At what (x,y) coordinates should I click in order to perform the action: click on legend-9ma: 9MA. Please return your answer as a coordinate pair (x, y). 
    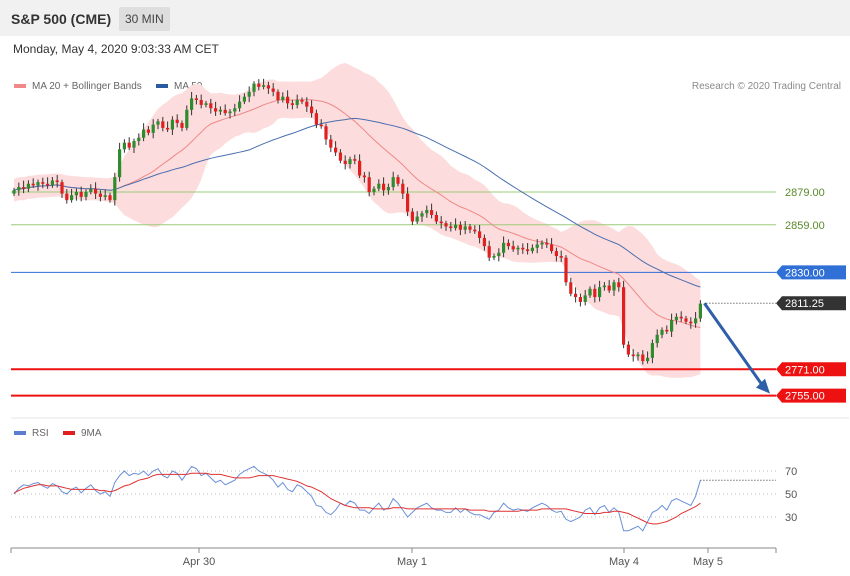
    Looking at the image, I should click on (82, 433).